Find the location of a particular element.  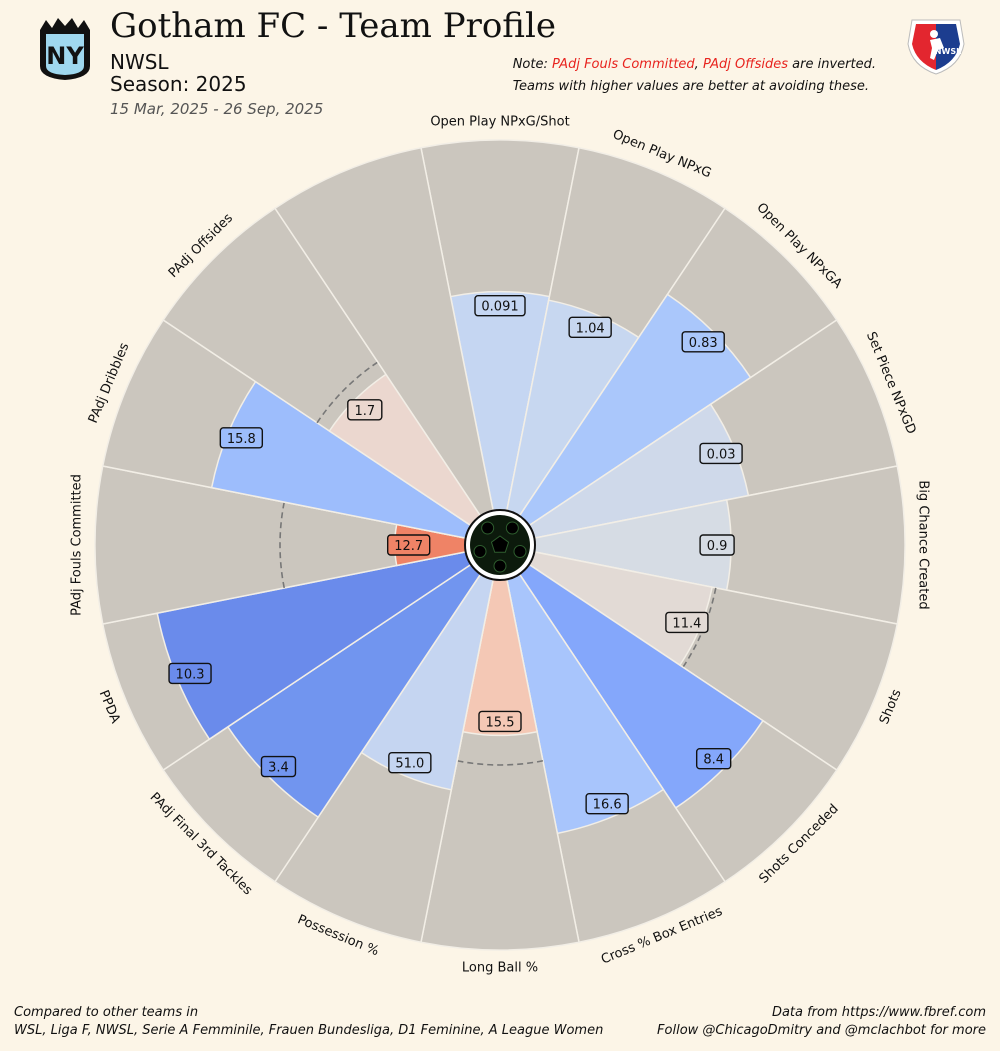

crown-shield-icon: NY is located at coordinates (65, 49).